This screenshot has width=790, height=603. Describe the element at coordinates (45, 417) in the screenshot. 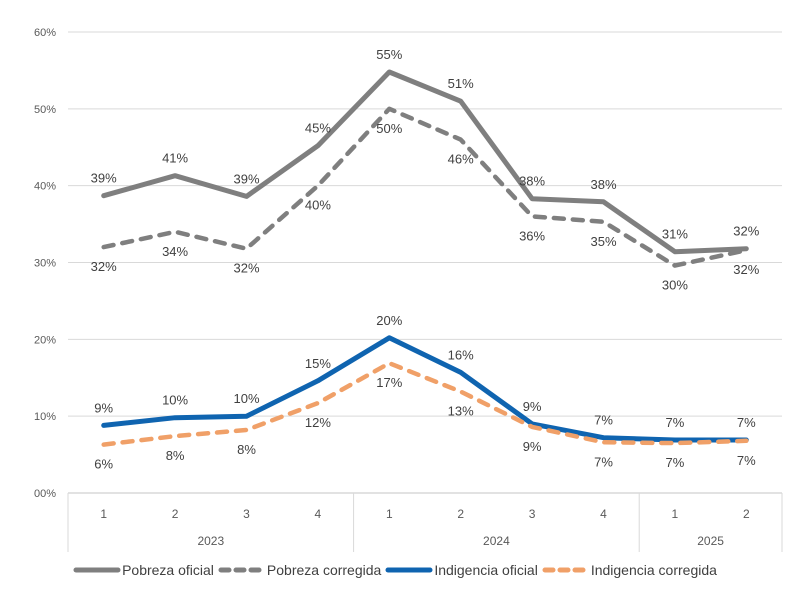

I see `y-tick-label: 10%` at that location.